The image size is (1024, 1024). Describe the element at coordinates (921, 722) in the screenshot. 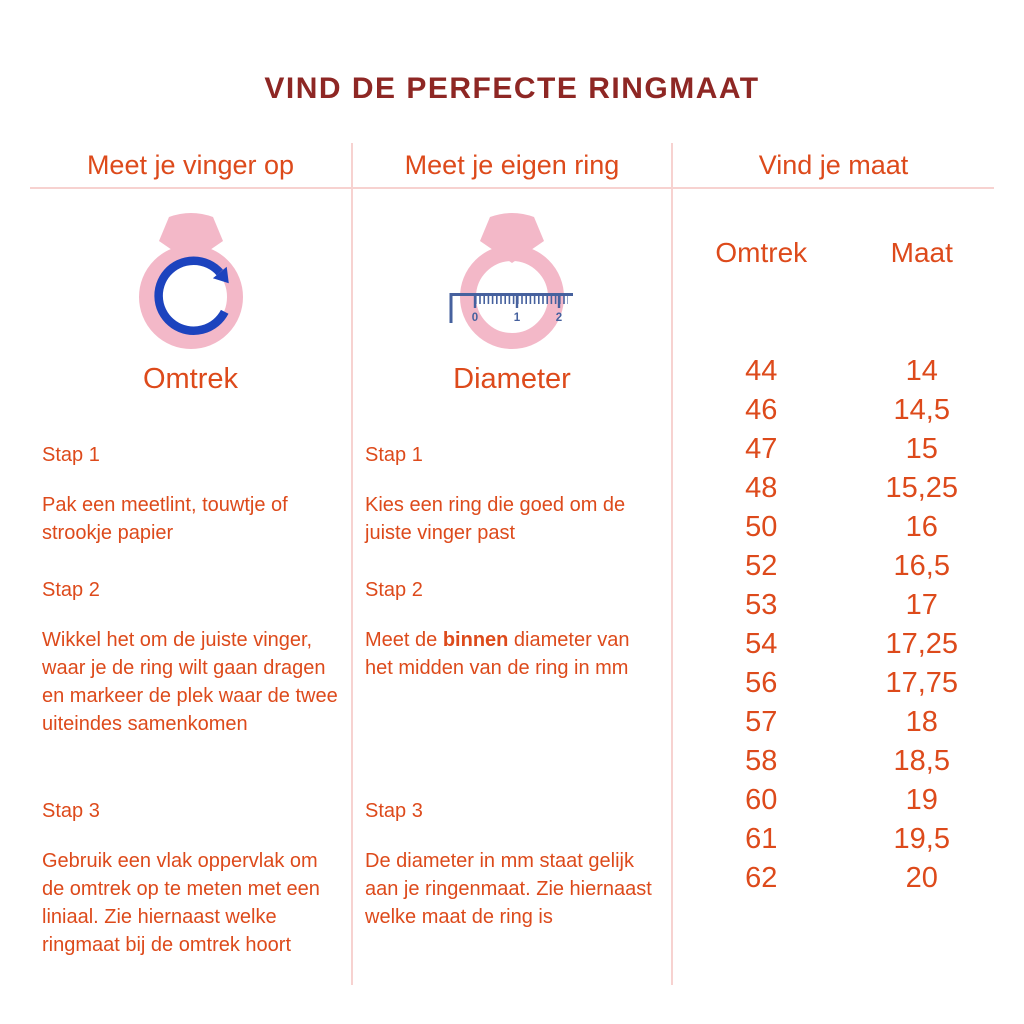

I see `size-maat-value: 18` at that location.